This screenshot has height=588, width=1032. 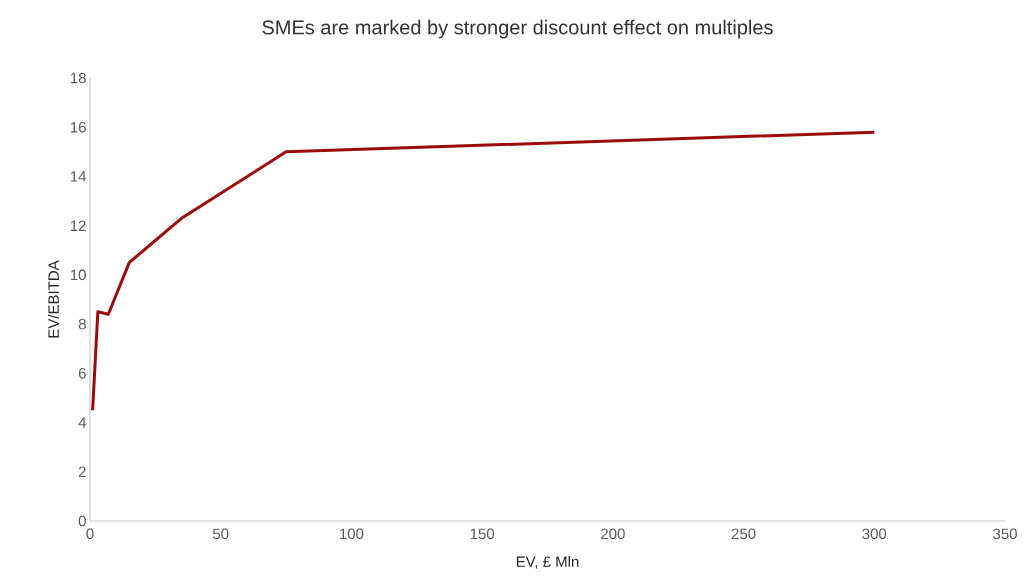 What do you see at coordinates (482, 534) in the screenshot?
I see `x-tick-label: 150` at bounding box center [482, 534].